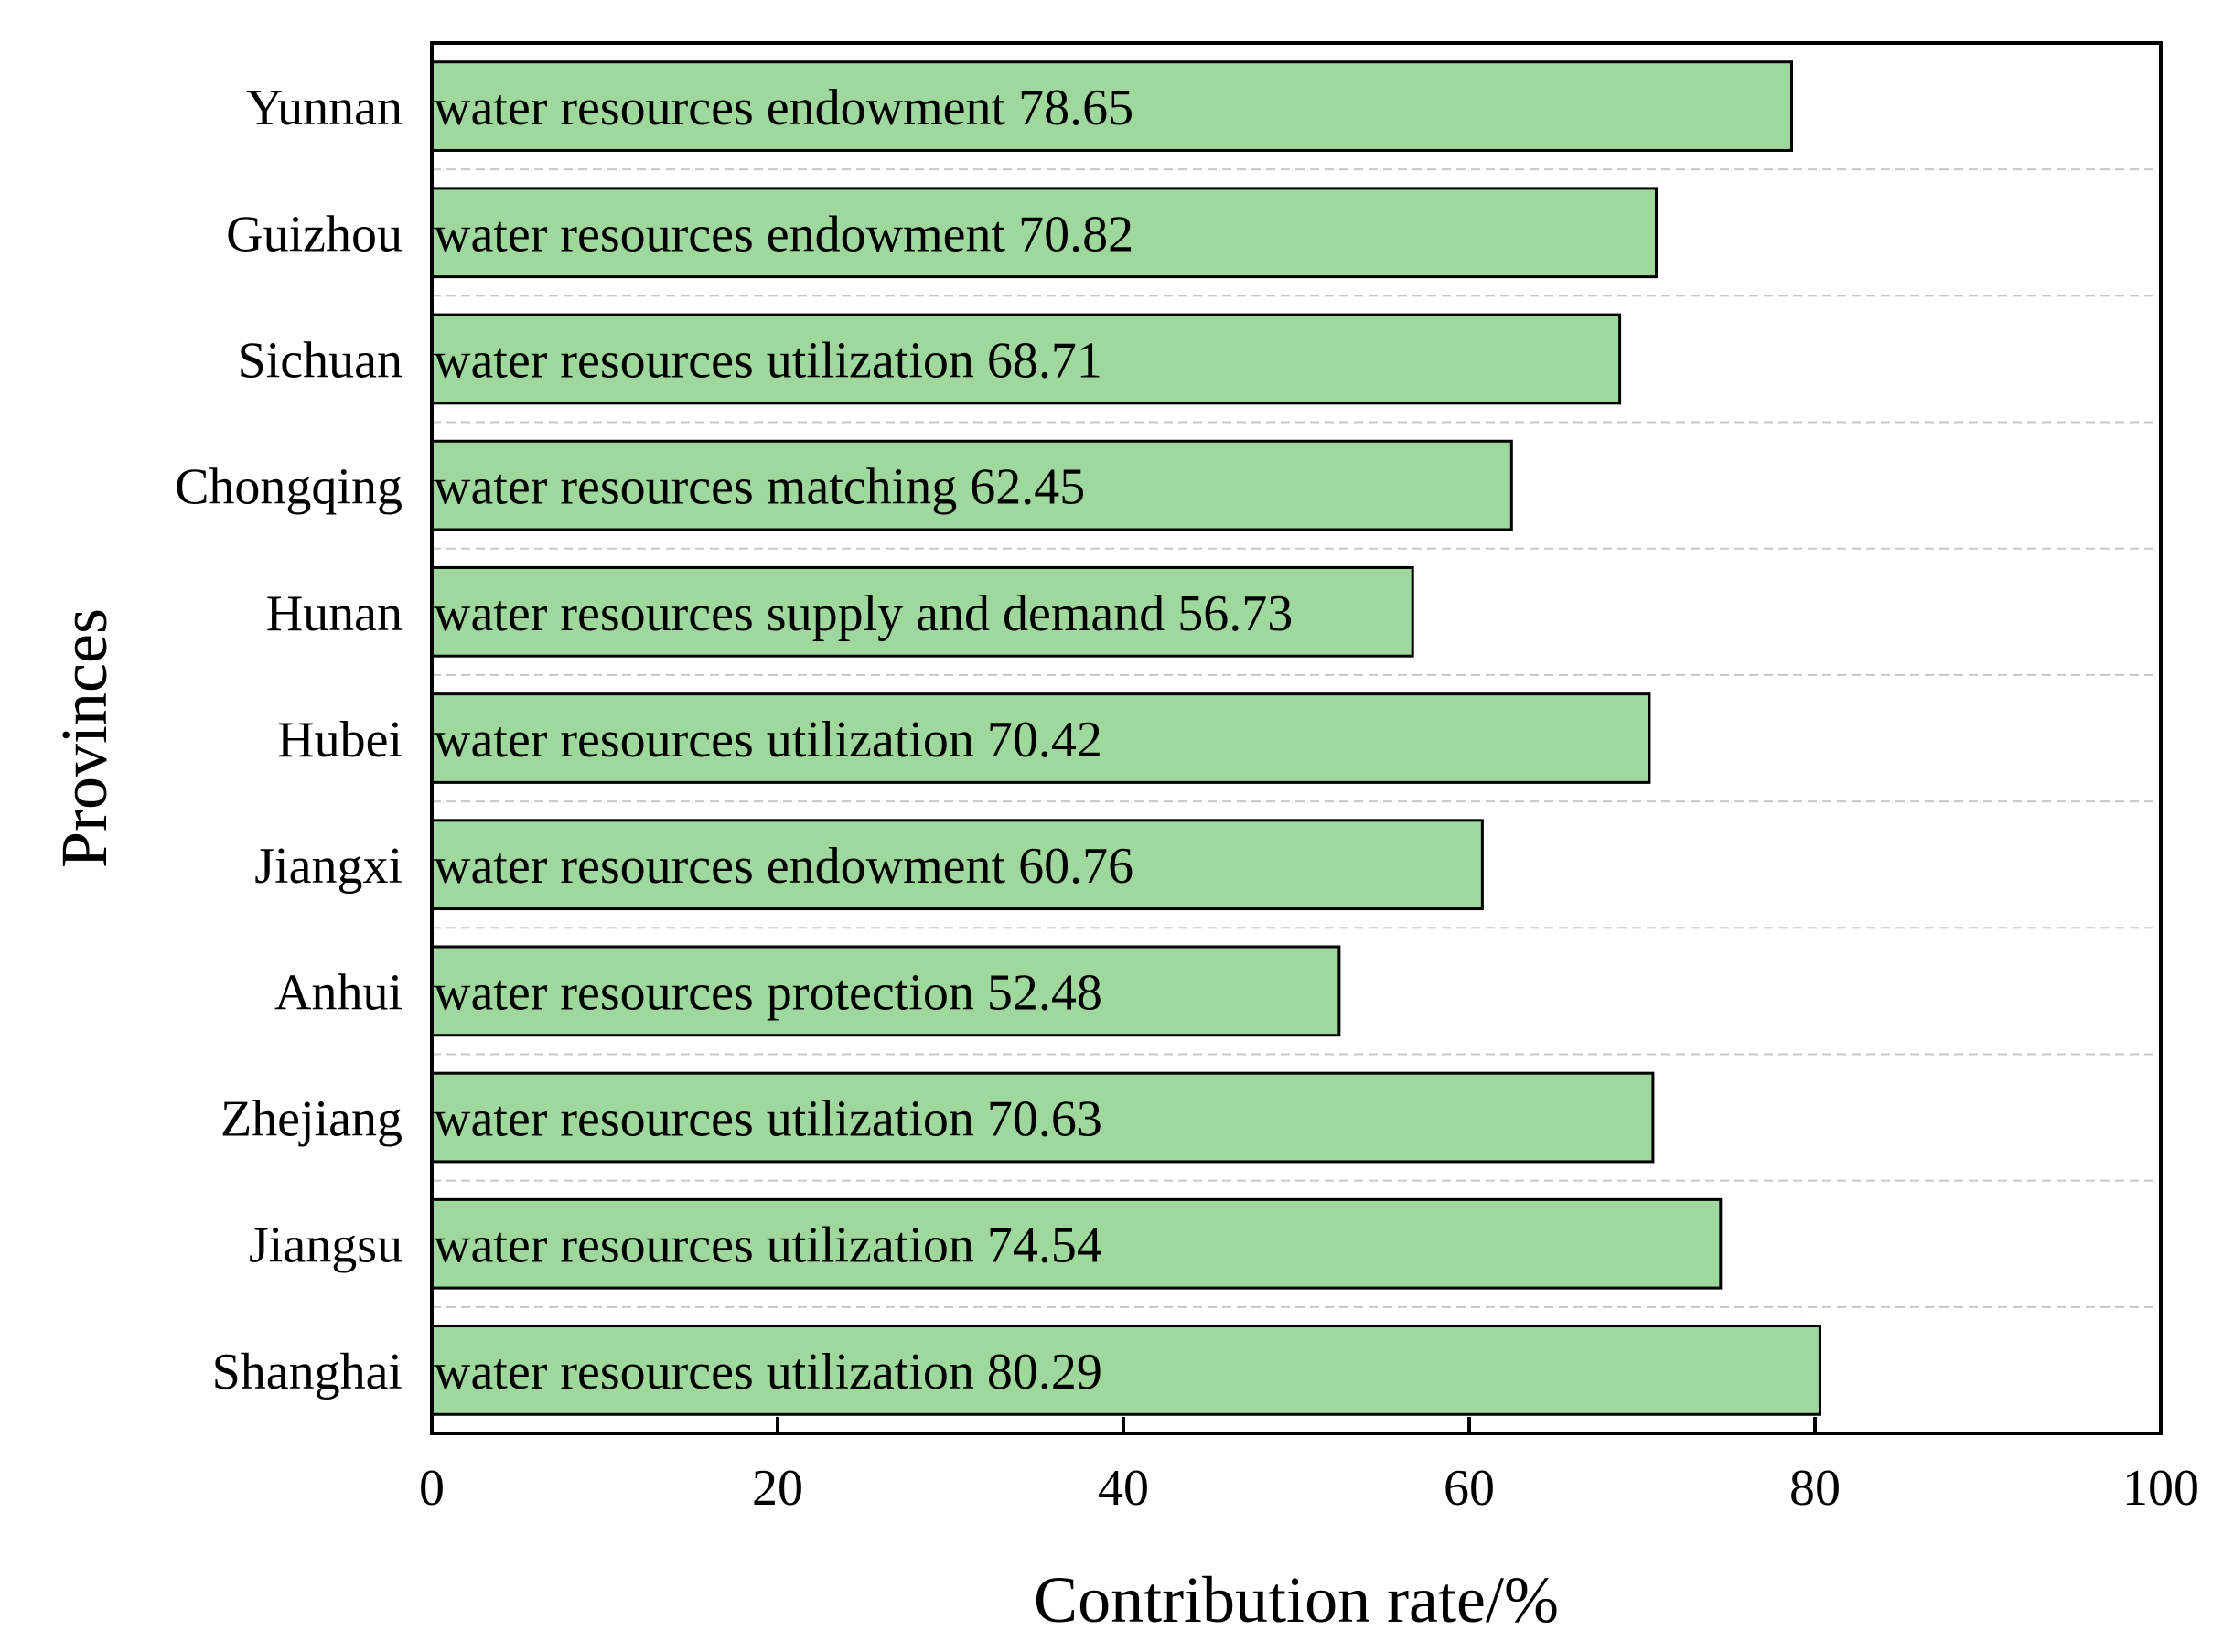  What do you see at coordinates (340, 740) in the screenshot?
I see `category-label-hubei: Hubei` at bounding box center [340, 740].